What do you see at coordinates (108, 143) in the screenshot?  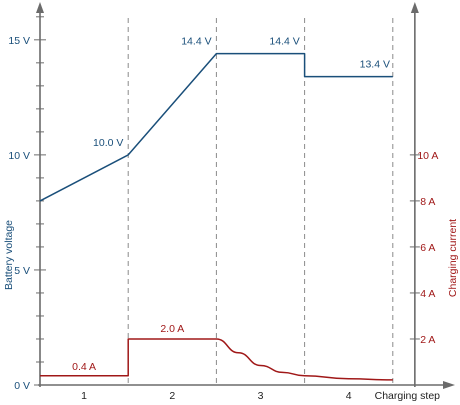 I see `data-label: 10.0 V` at bounding box center [108, 143].